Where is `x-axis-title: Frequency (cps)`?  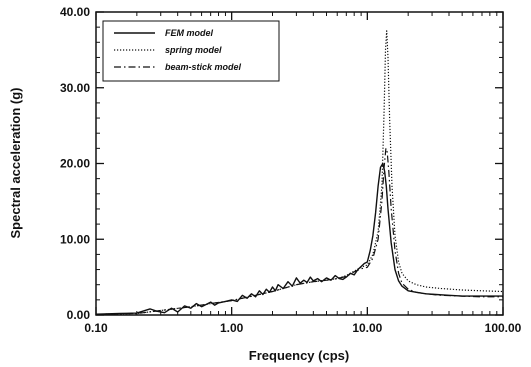
x-axis-title: Frequency (cps) is located at coordinates (299, 355).